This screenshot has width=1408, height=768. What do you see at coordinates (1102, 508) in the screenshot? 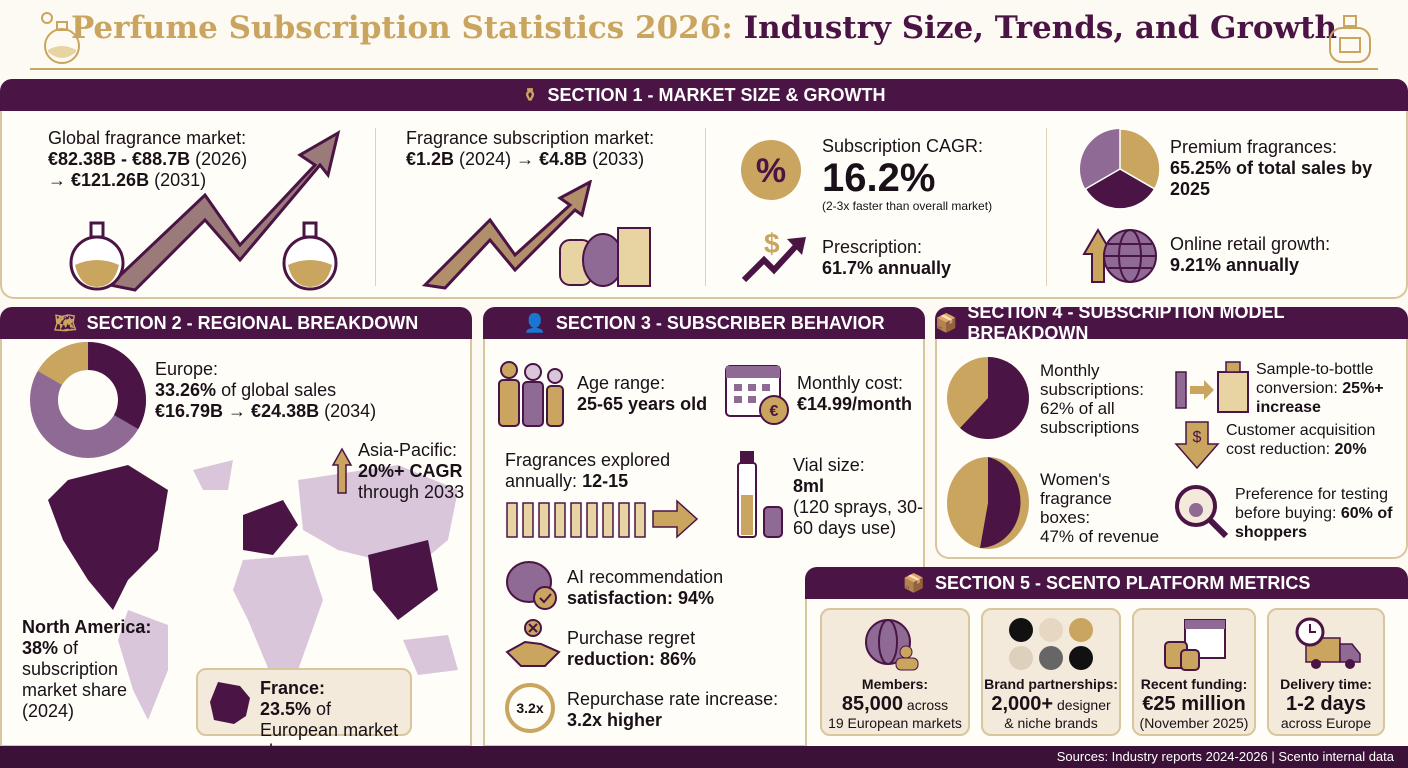
I see `womens-stat: Women's fragrance boxes: 47% of revenue` at bounding box center [1102, 508].